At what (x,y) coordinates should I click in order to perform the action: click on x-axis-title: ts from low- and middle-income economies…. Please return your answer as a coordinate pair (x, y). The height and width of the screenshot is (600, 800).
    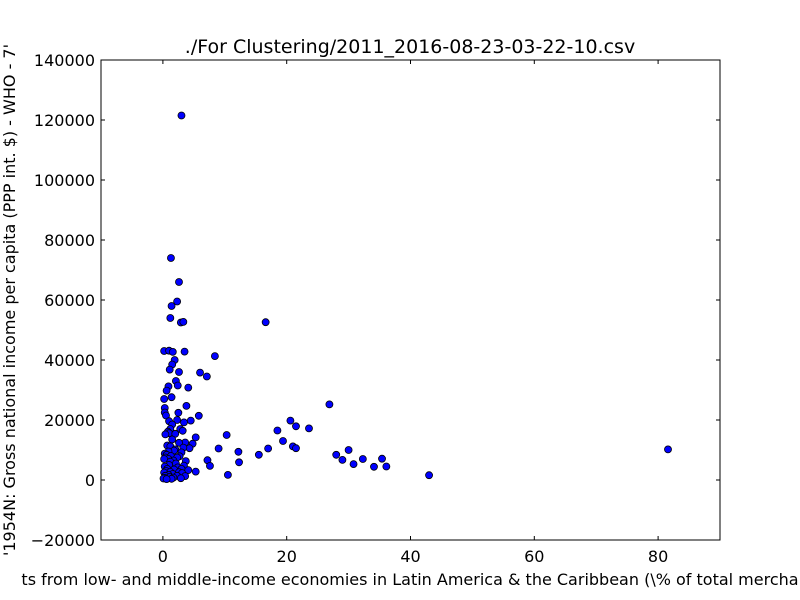
    Looking at the image, I should click on (409, 579).